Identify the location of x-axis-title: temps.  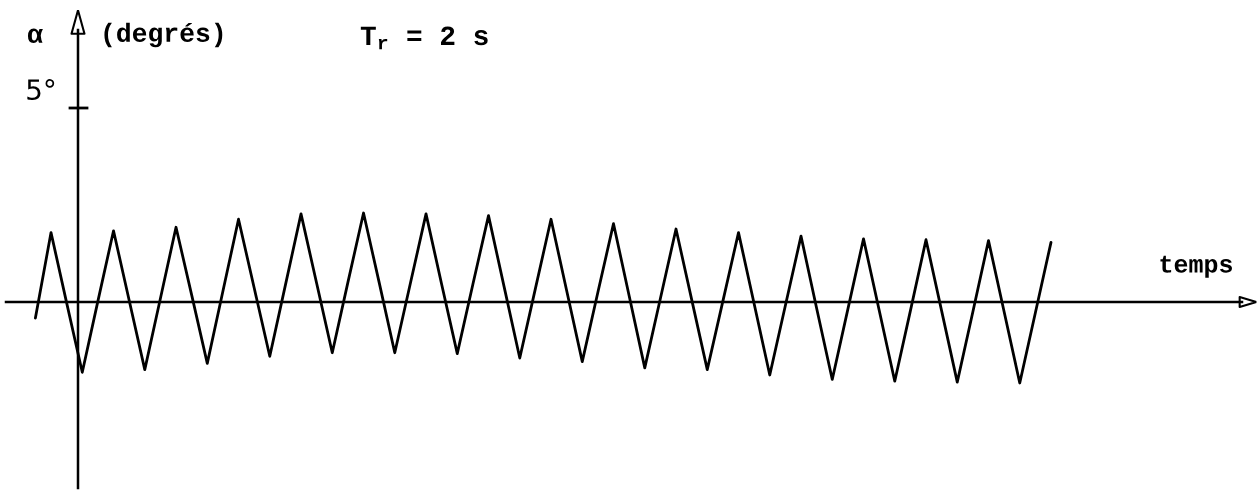
(1196, 266).